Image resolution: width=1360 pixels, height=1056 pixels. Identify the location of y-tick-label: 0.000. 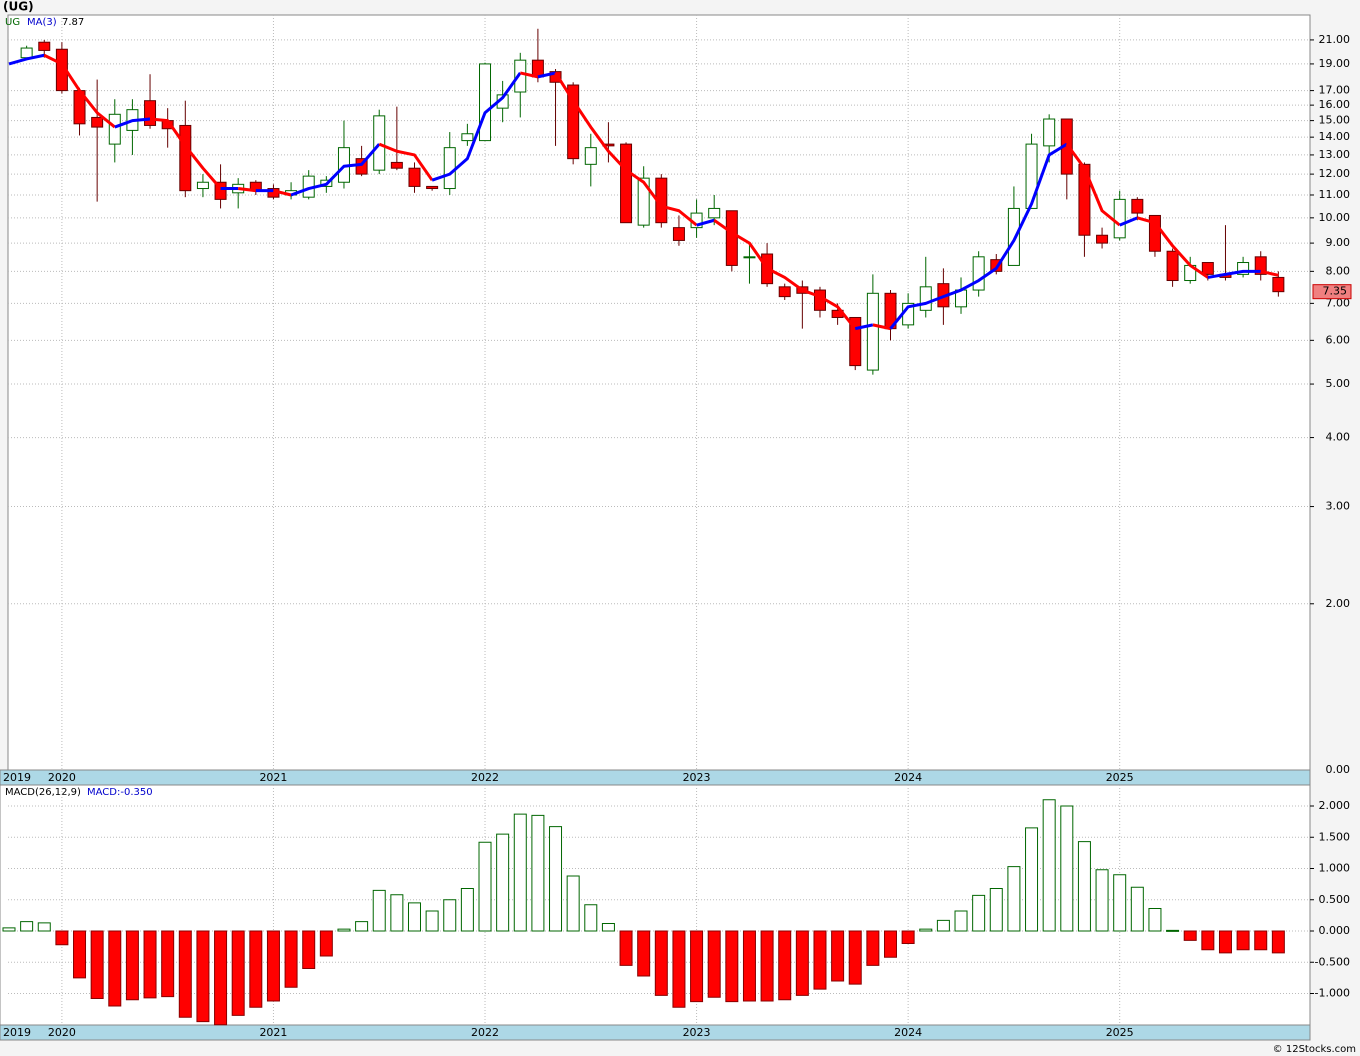
(1335, 930).